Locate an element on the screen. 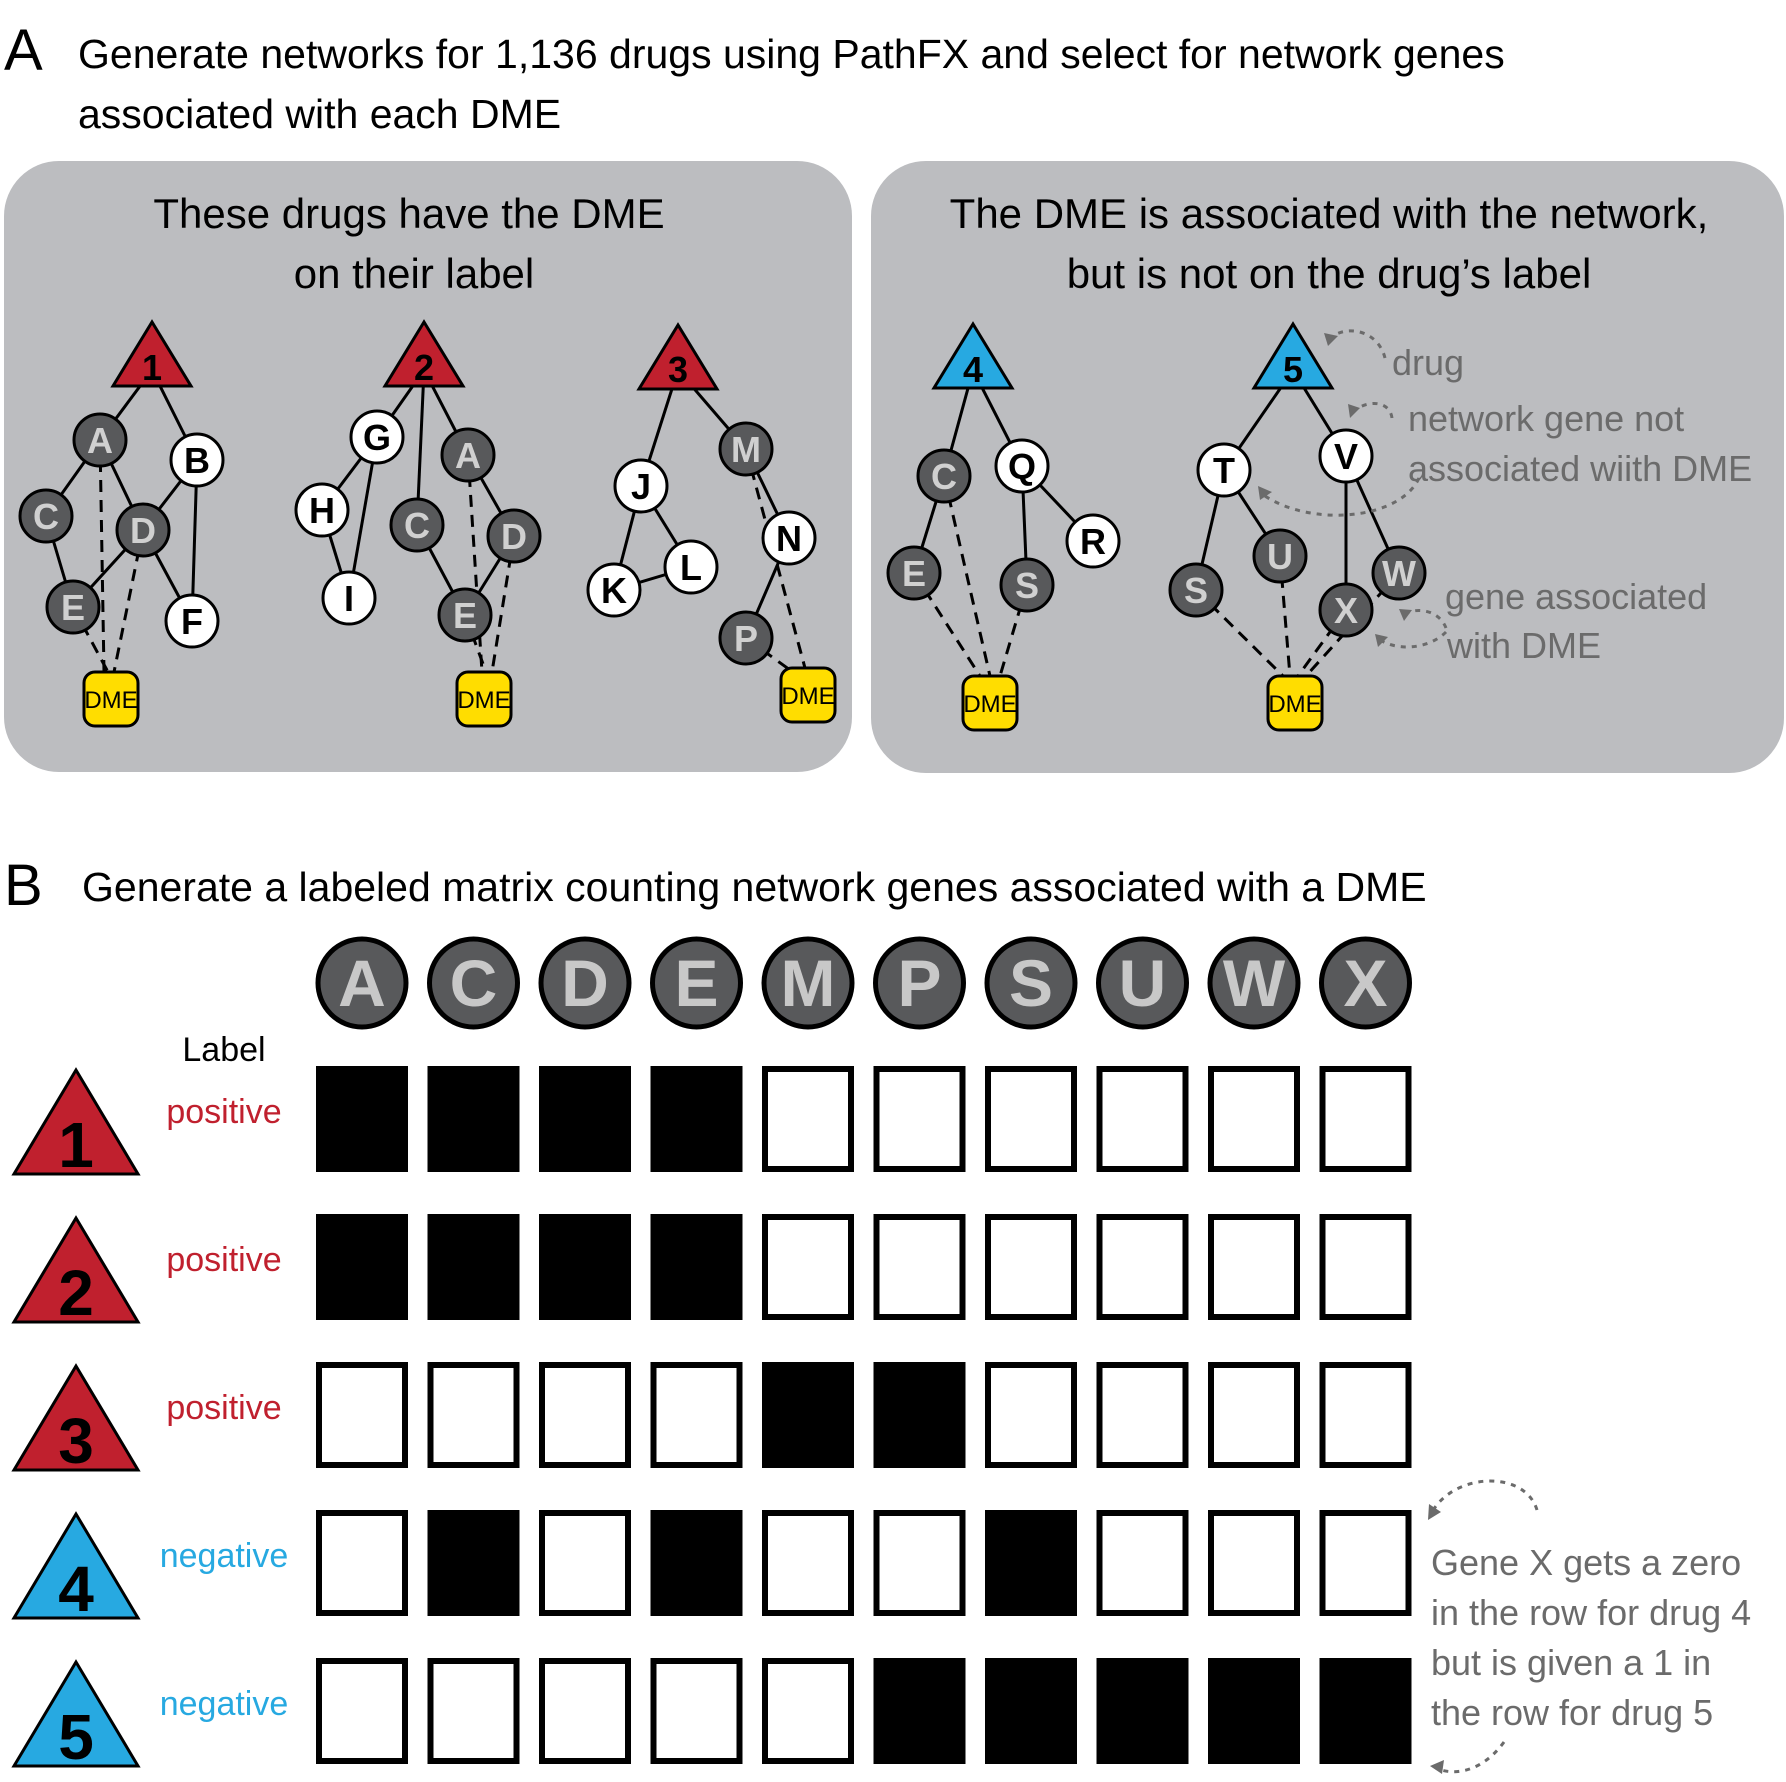 This screenshot has width=1786, height=1782. column-header: D is located at coordinates (585, 983).